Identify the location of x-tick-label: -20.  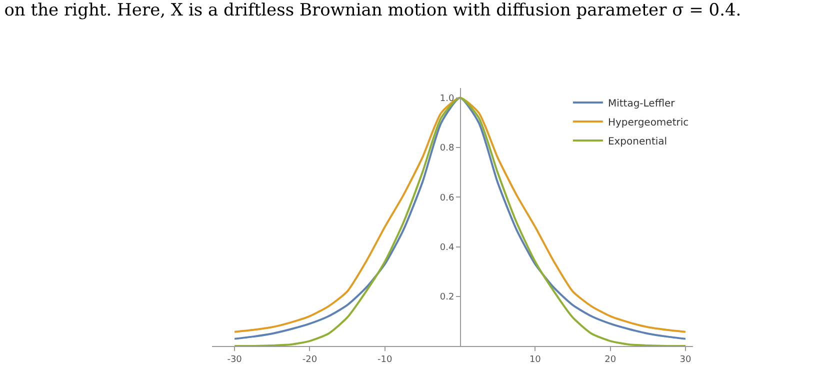
(310, 359).